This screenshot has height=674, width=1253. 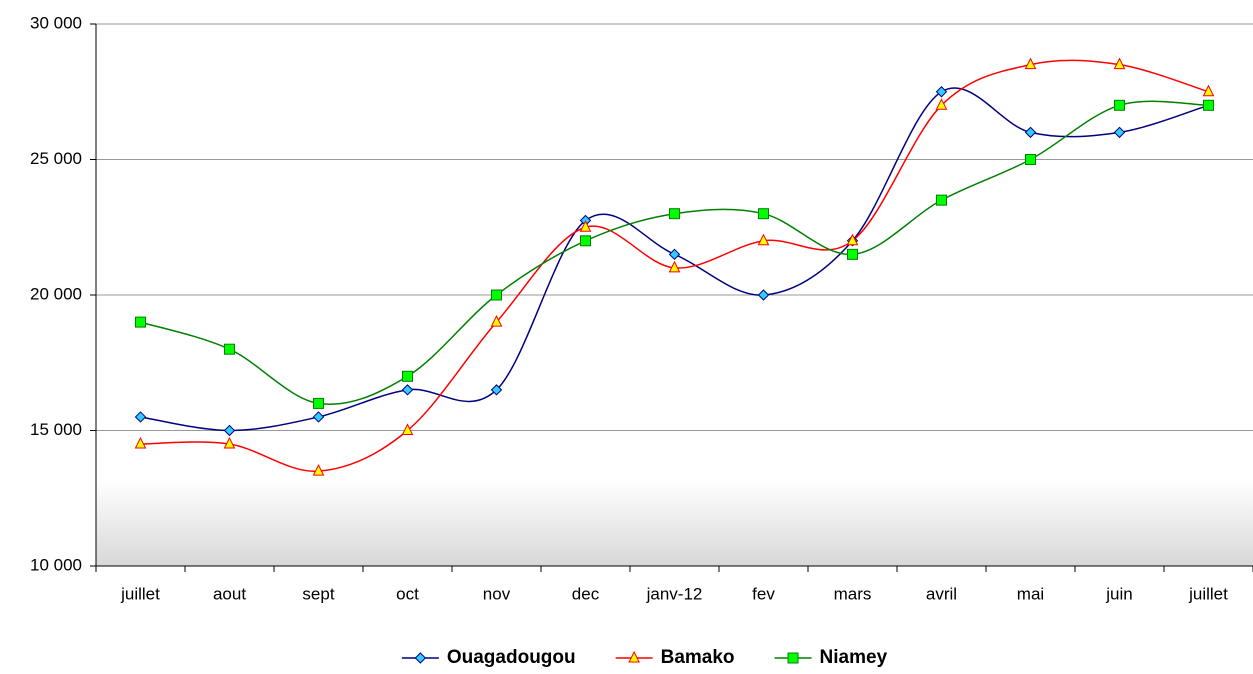 What do you see at coordinates (586, 593) in the screenshot?
I see `x-tick-label: dec` at bounding box center [586, 593].